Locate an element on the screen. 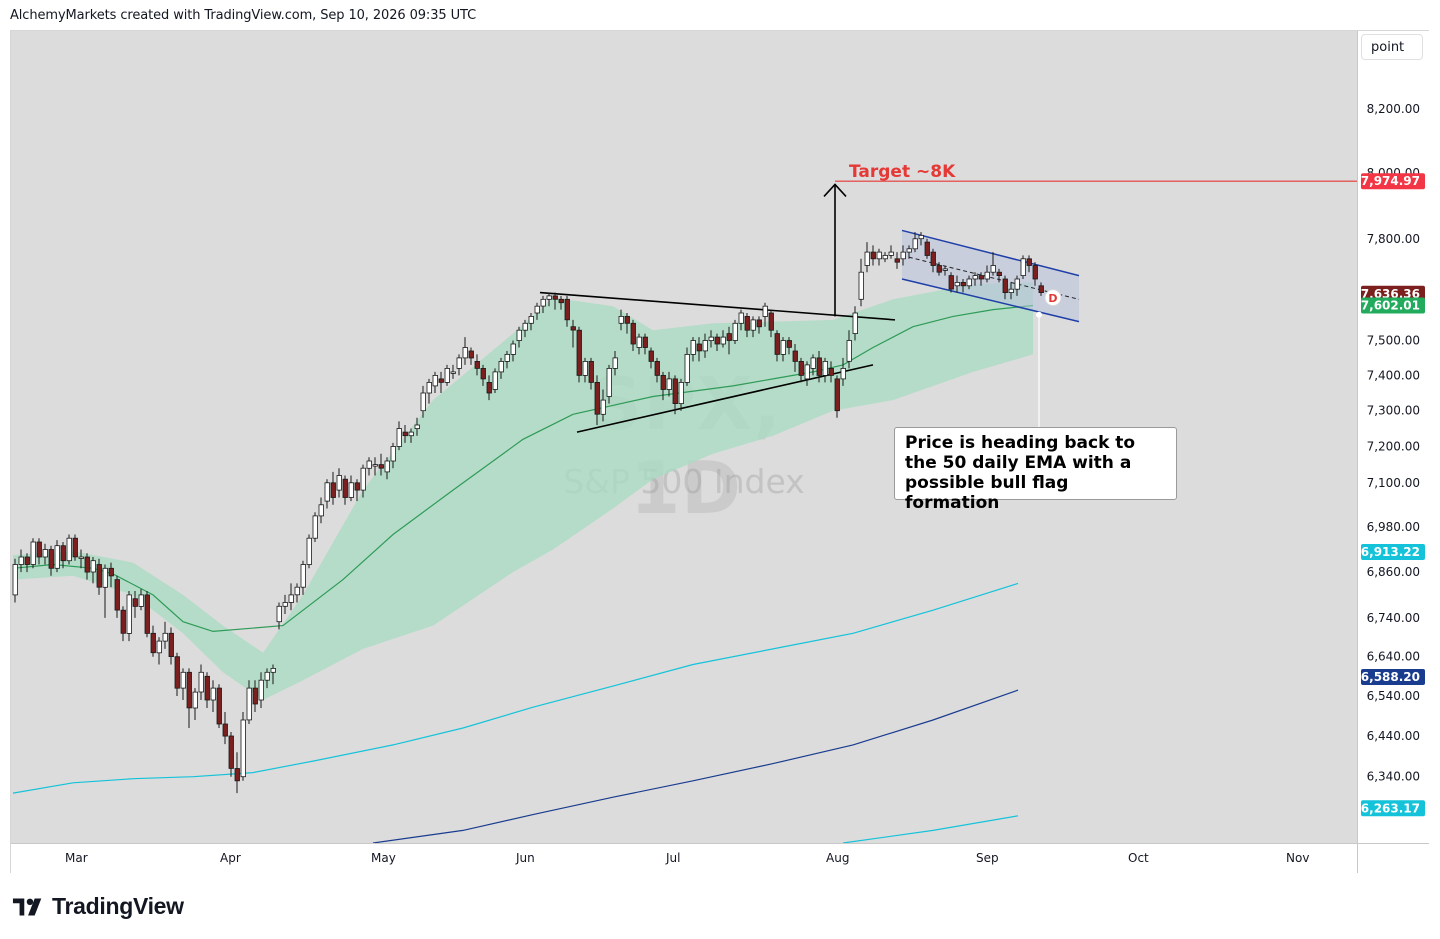  scale-mode-button: point is located at coordinates (1392, 47).